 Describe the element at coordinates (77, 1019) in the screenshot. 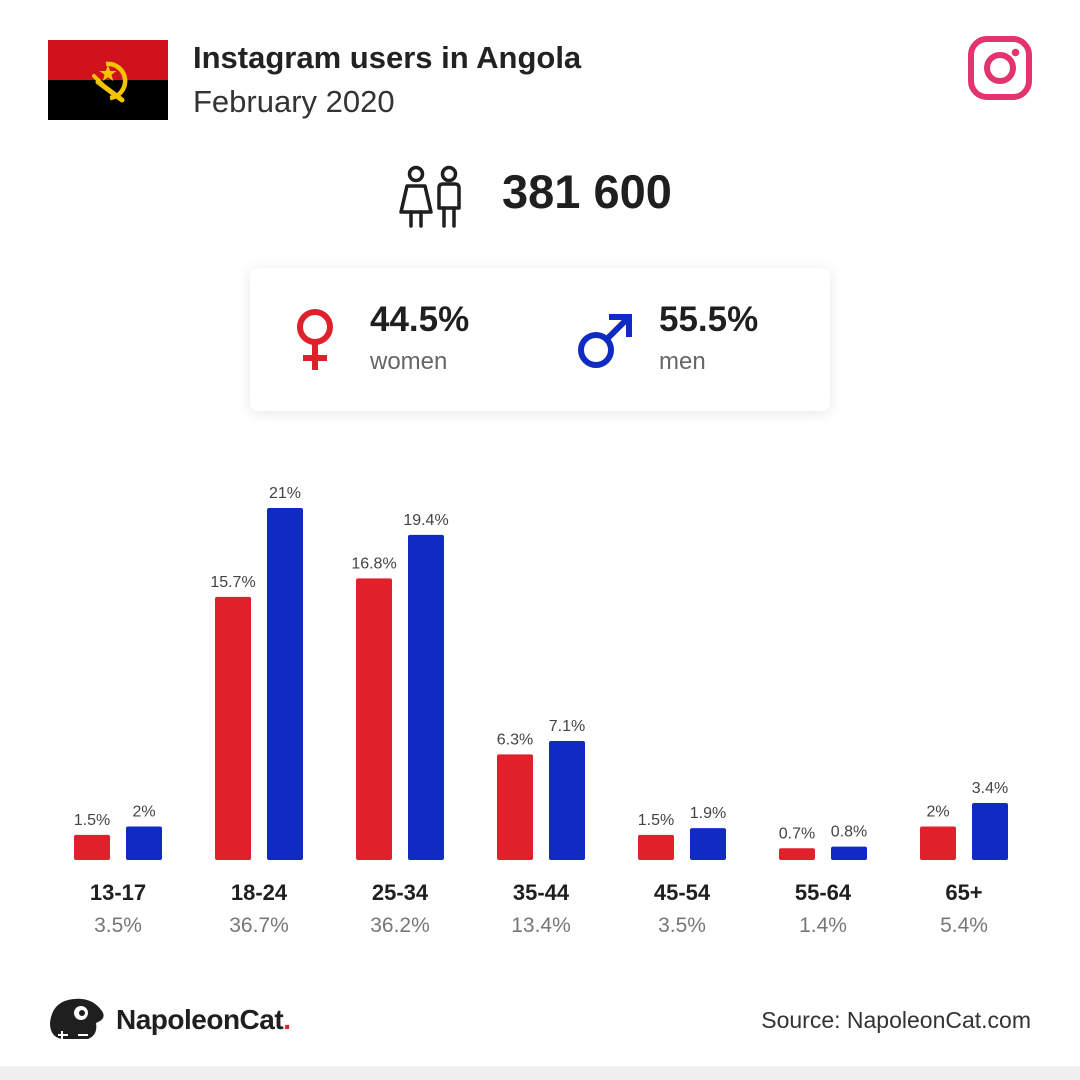

I see `napoleoncat-logo-icon` at that location.